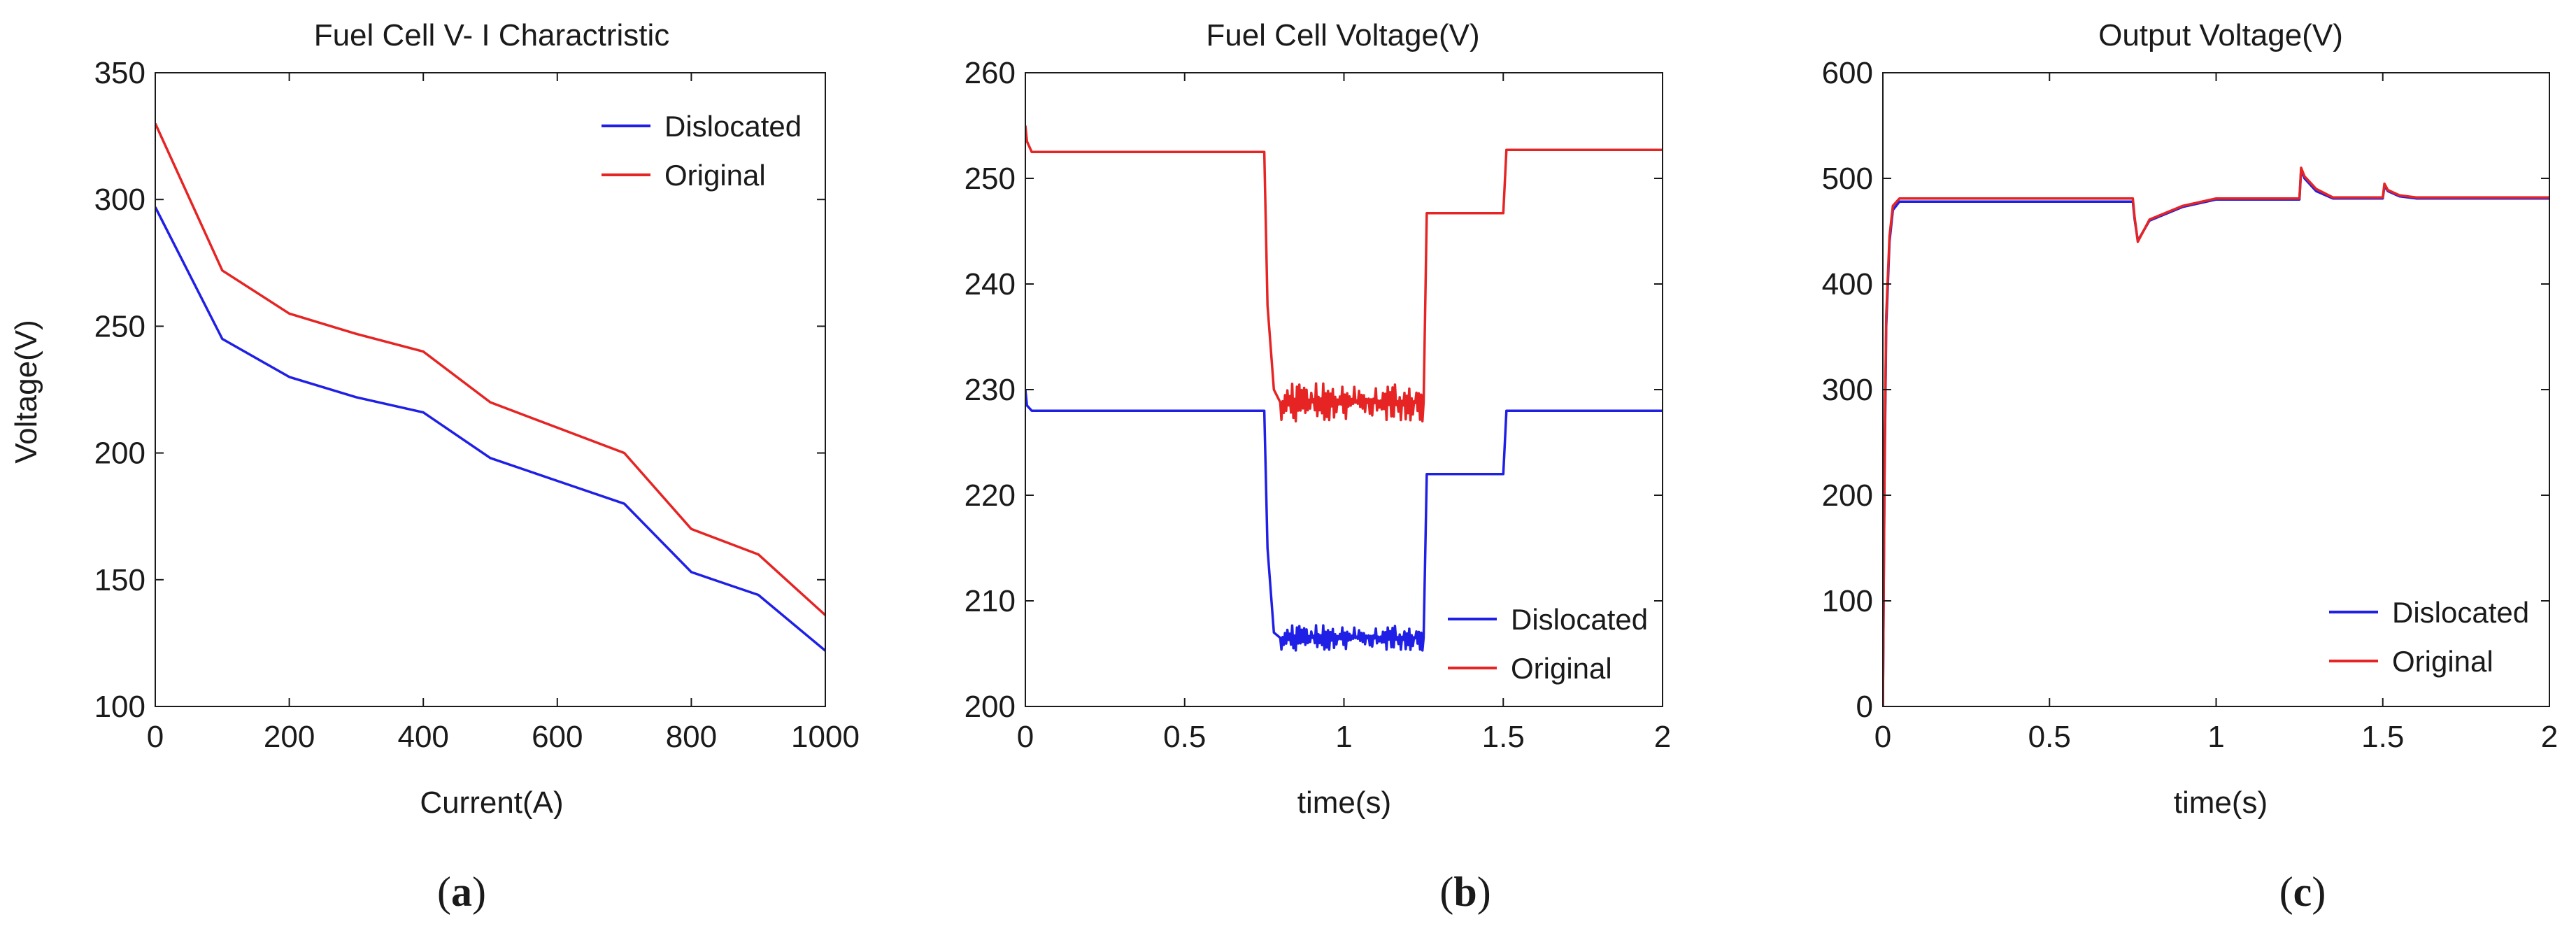  Describe the element at coordinates (1847, 601) in the screenshot. I see `y-tick-label-c: 100` at that location.